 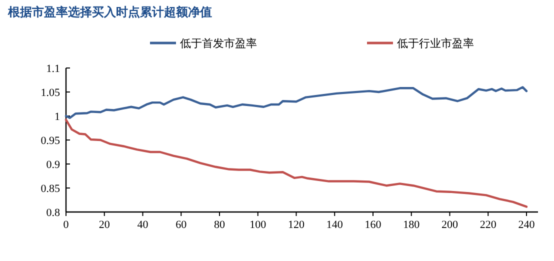 I want to click on y-tick-label: 1, so click(x=57, y=117).